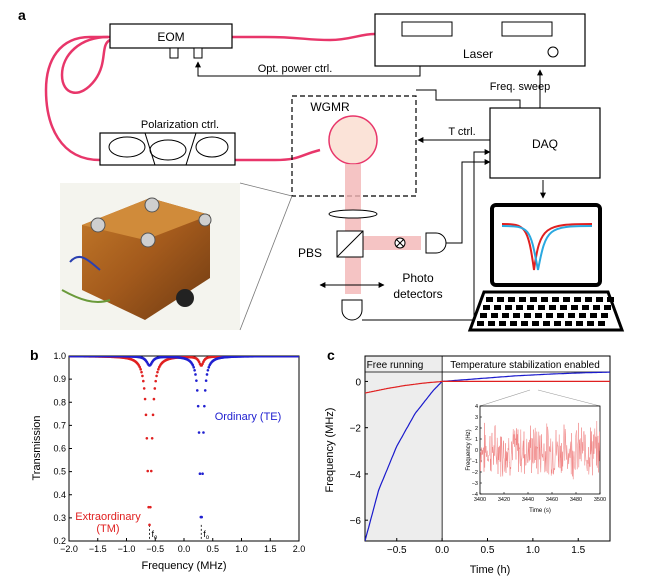 The width and height of the screenshot is (662, 583). I want to click on laser-knob, so click(553, 52).